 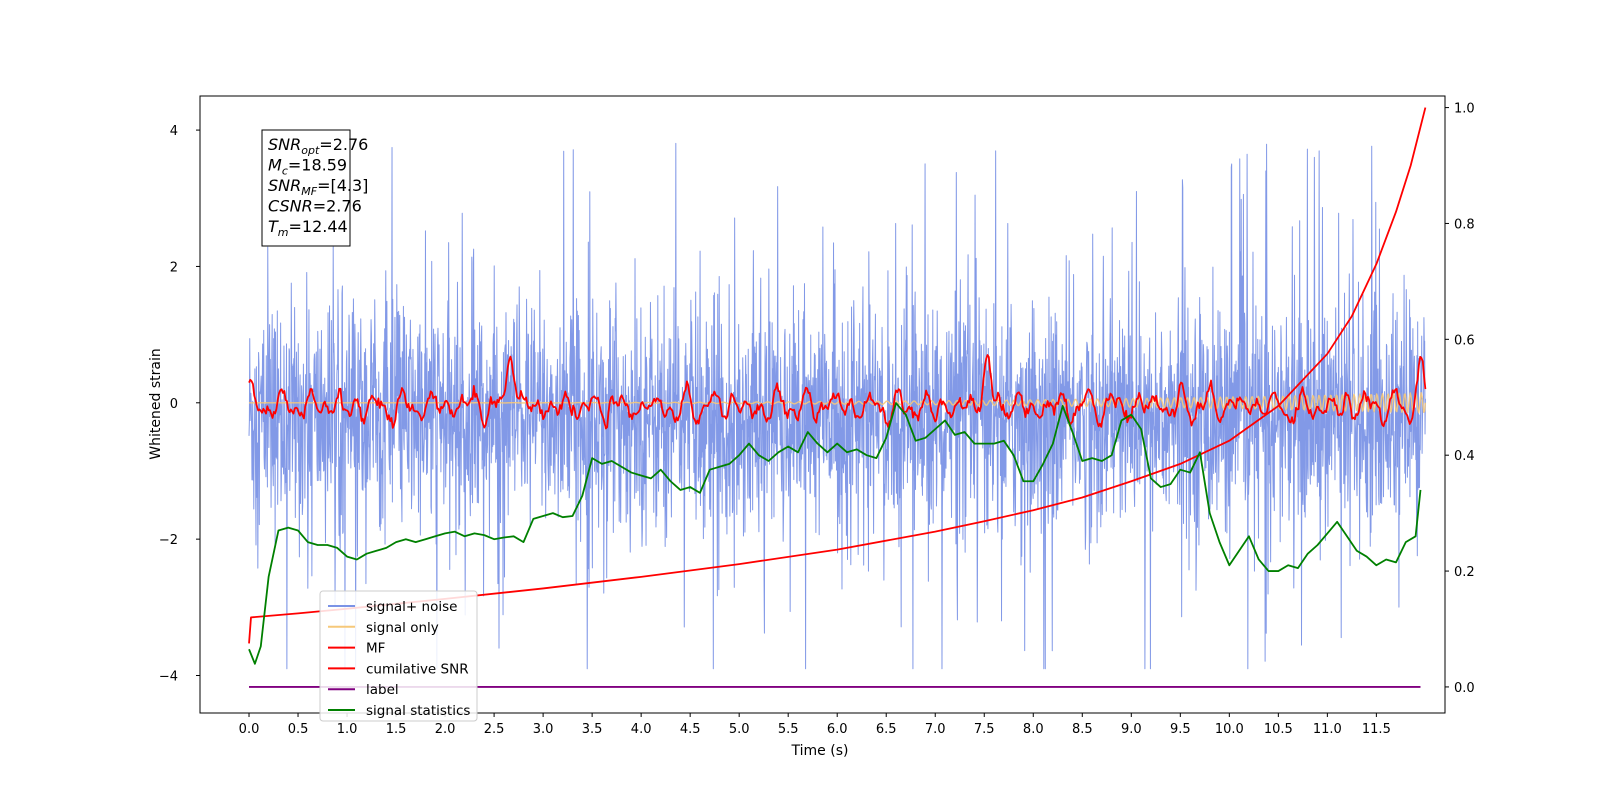 I want to click on info-line-subscript: c, so click(x=285, y=171).